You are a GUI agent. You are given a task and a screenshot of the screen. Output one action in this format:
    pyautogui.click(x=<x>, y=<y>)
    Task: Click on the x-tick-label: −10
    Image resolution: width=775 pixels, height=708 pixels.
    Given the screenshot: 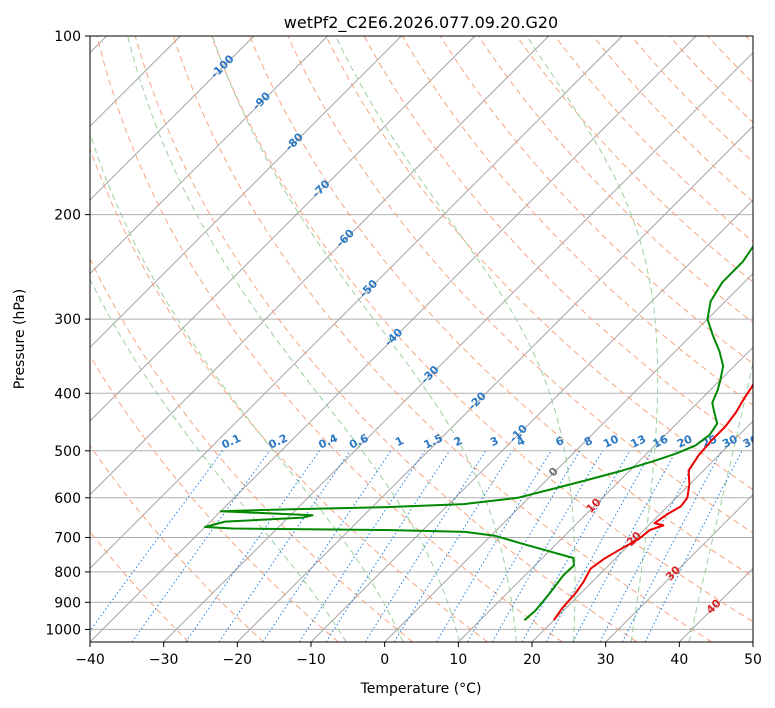 What is the action you would take?
    pyautogui.click(x=311, y=660)
    